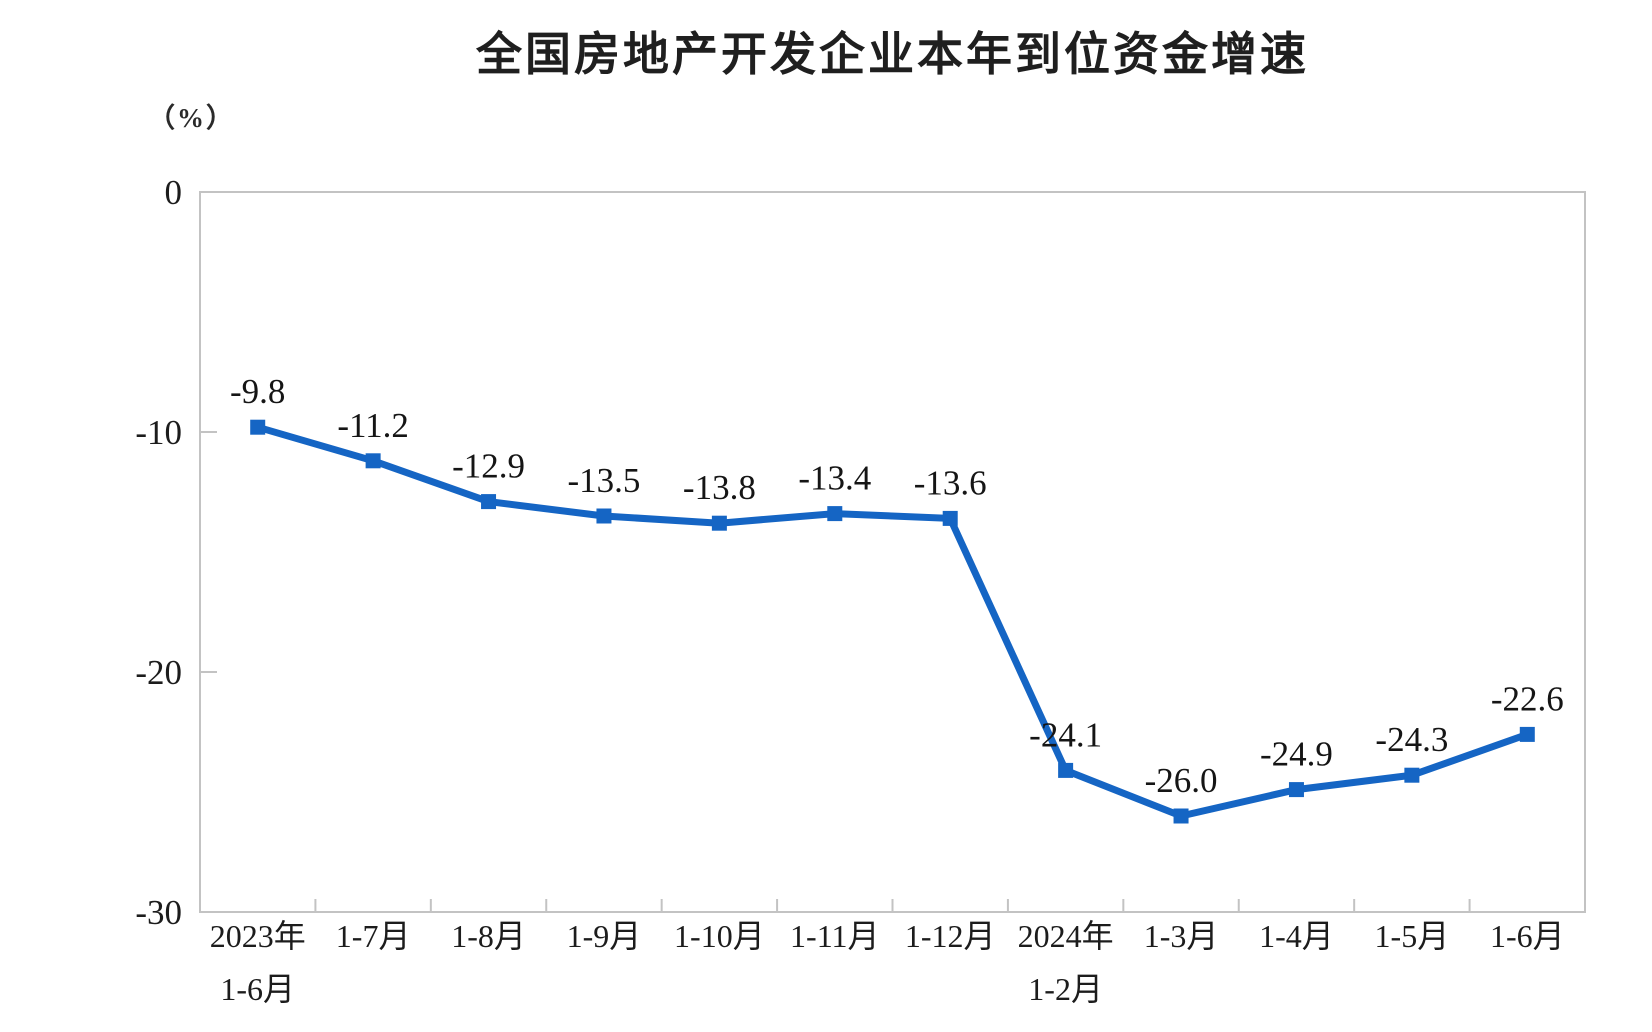 This screenshot has height=1032, width=1652. Describe the element at coordinates (834, 936) in the screenshot. I see `x-axis-category-label: 1-11月` at that location.